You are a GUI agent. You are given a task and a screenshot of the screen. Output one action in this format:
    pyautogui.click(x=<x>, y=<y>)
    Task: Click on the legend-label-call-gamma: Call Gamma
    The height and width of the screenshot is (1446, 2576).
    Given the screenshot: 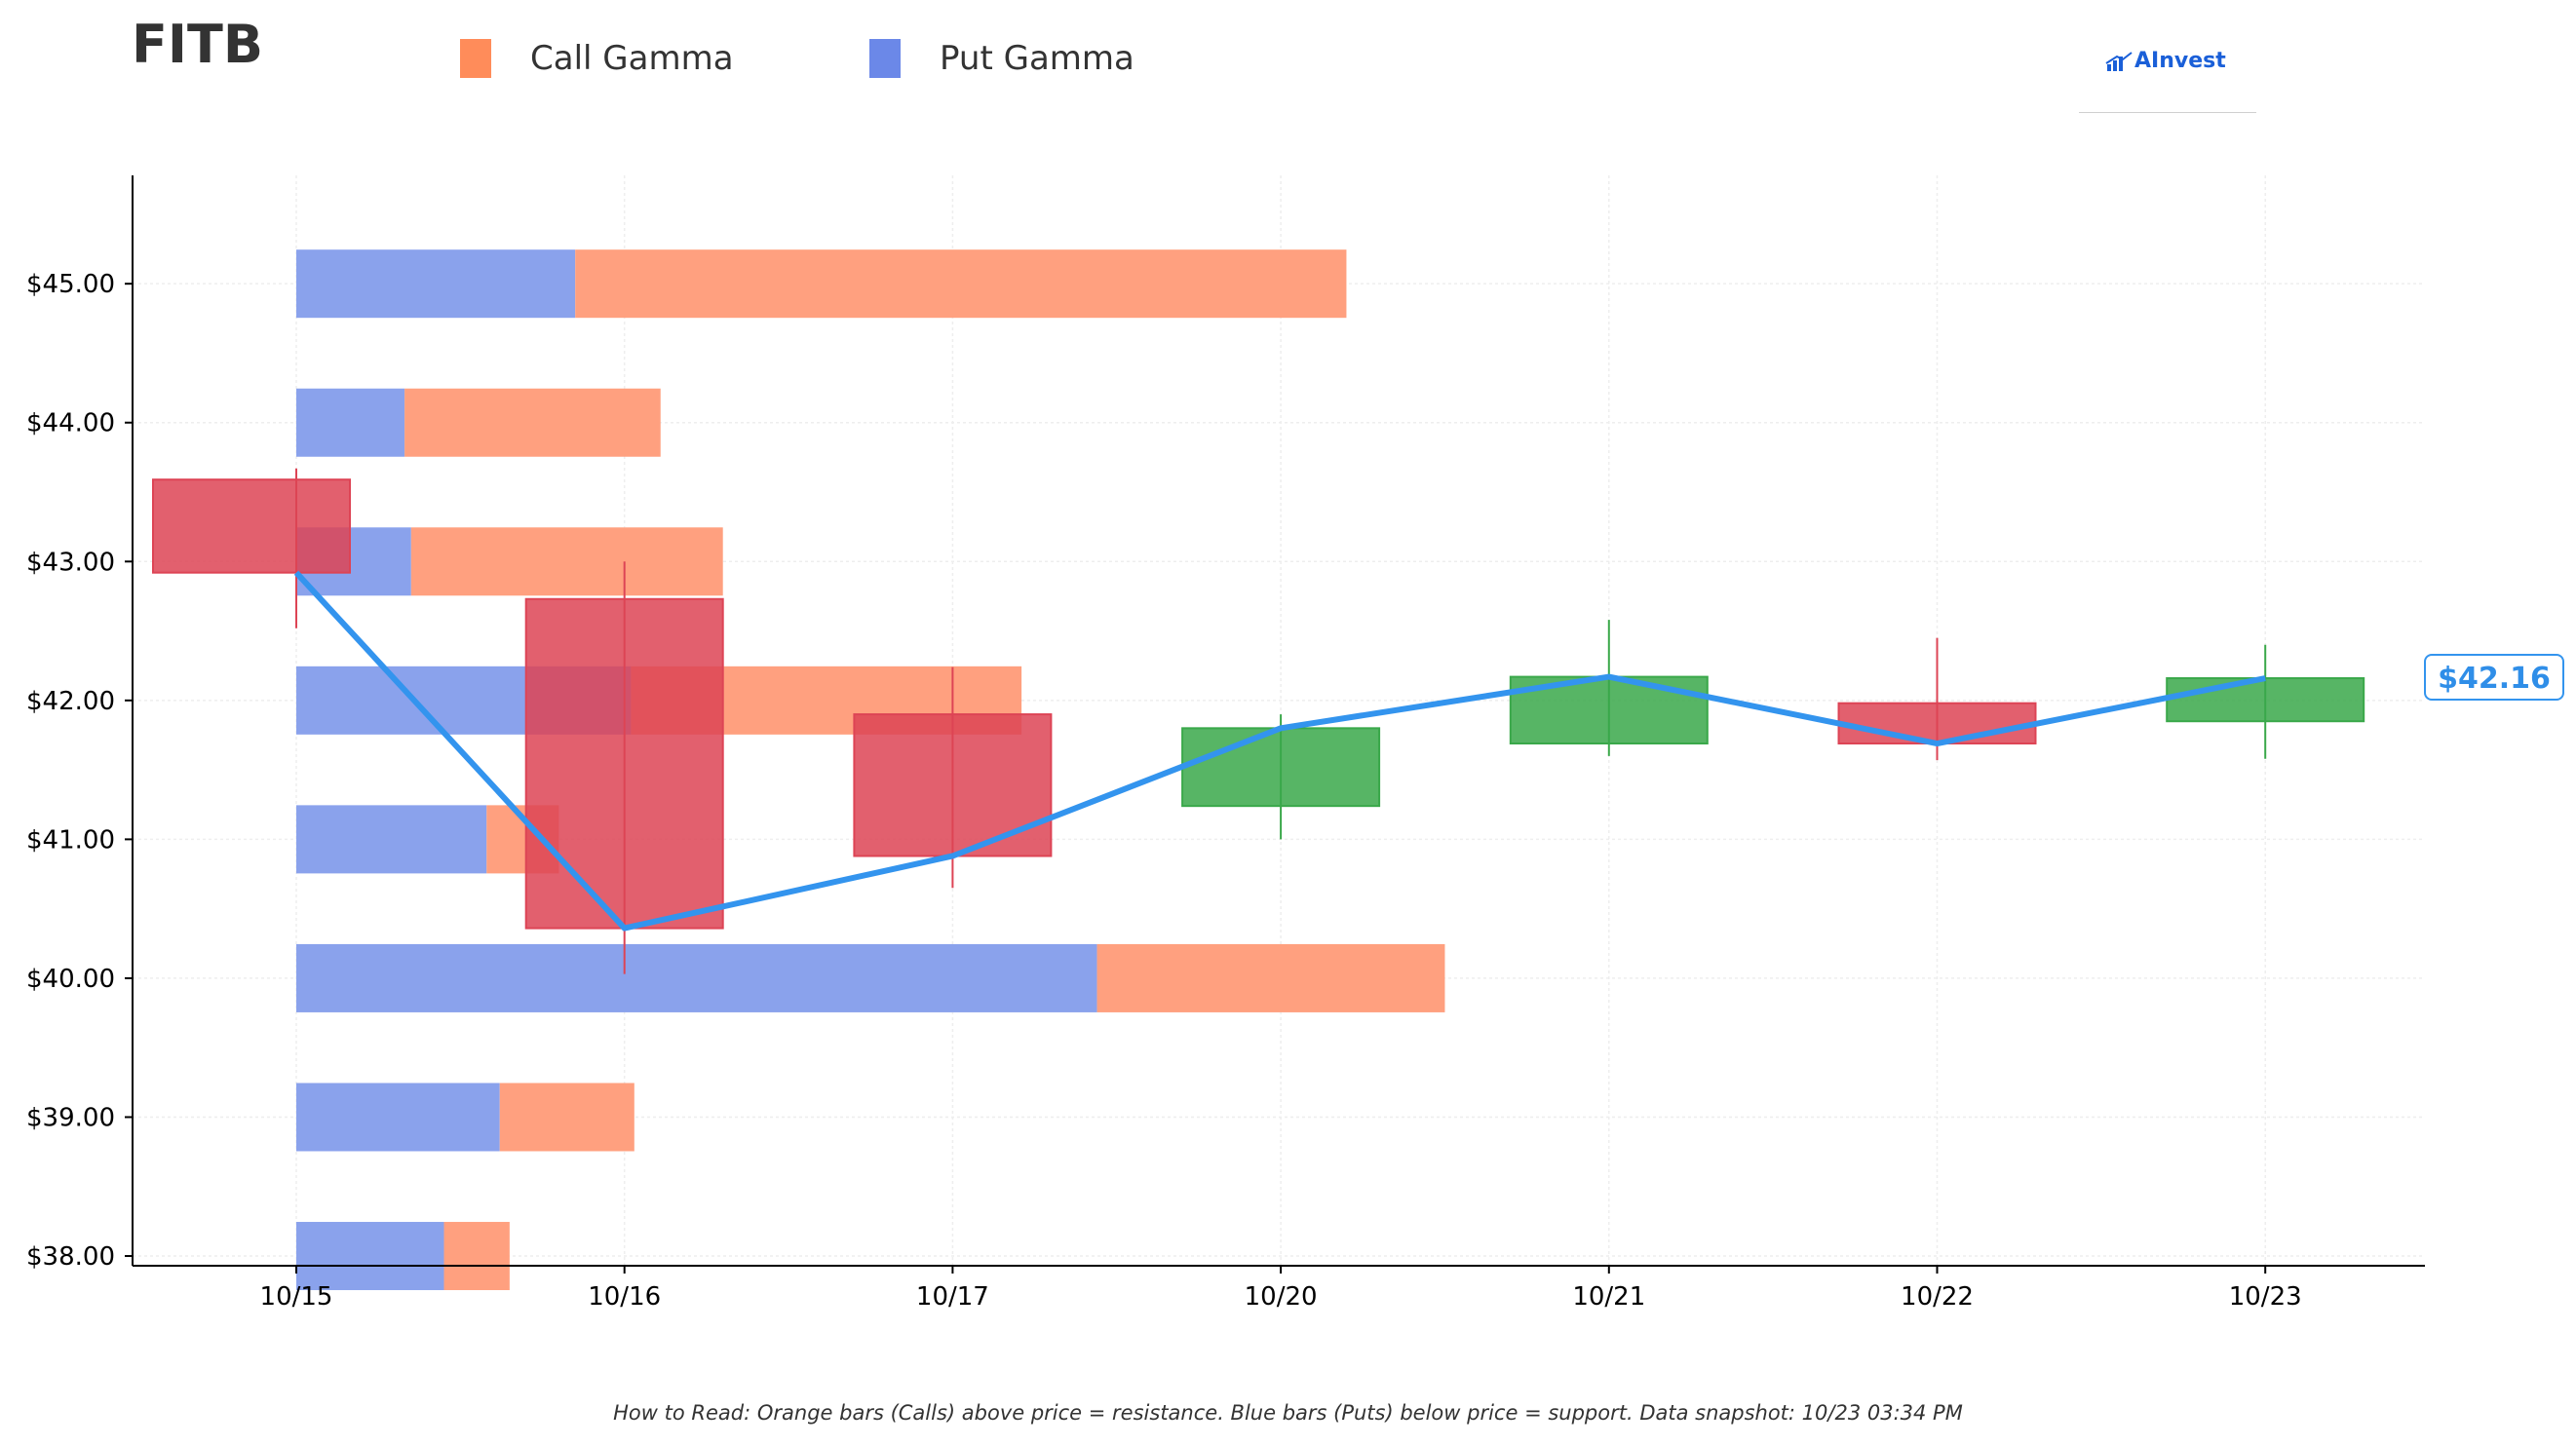 What is the action you would take?
    pyautogui.click(x=632, y=58)
    